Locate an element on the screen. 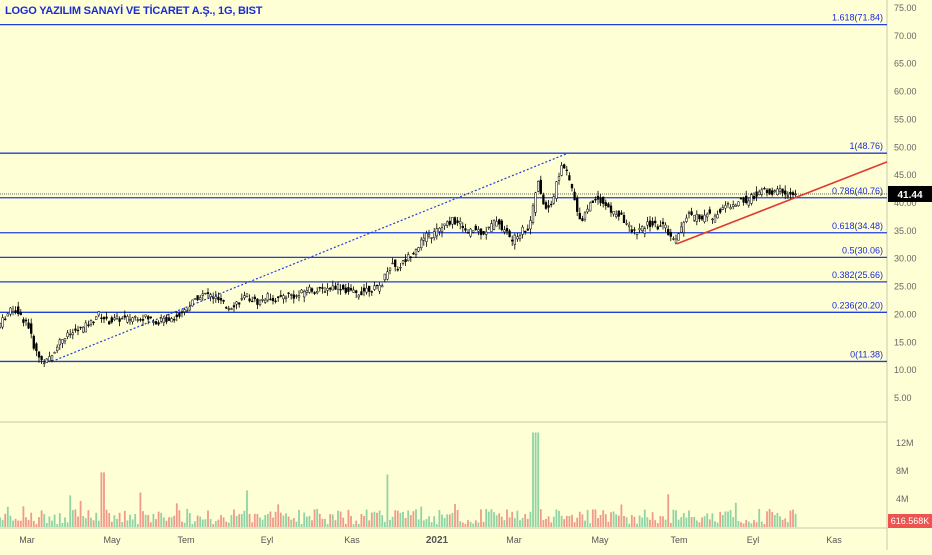 Image resolution: width=932 pixels, height=555 pixels. x-tick-label: Eyl is located at coordinates (753, 540).